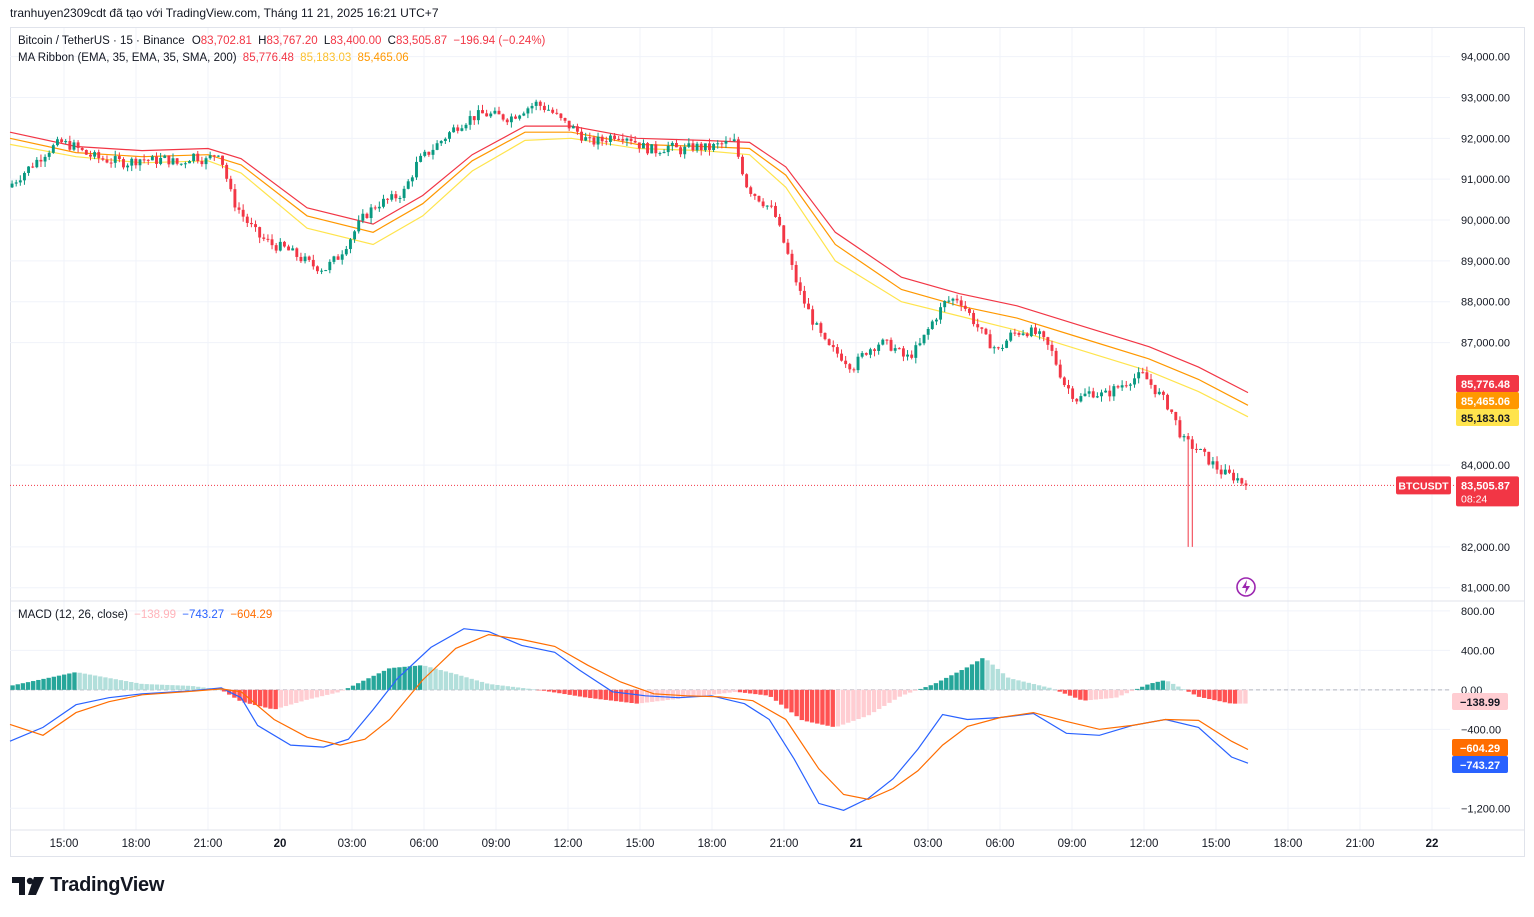 Image resolution: width=1534 pixels, height=917 pixels. I want to click on flash-icon, so click(1246, 587).